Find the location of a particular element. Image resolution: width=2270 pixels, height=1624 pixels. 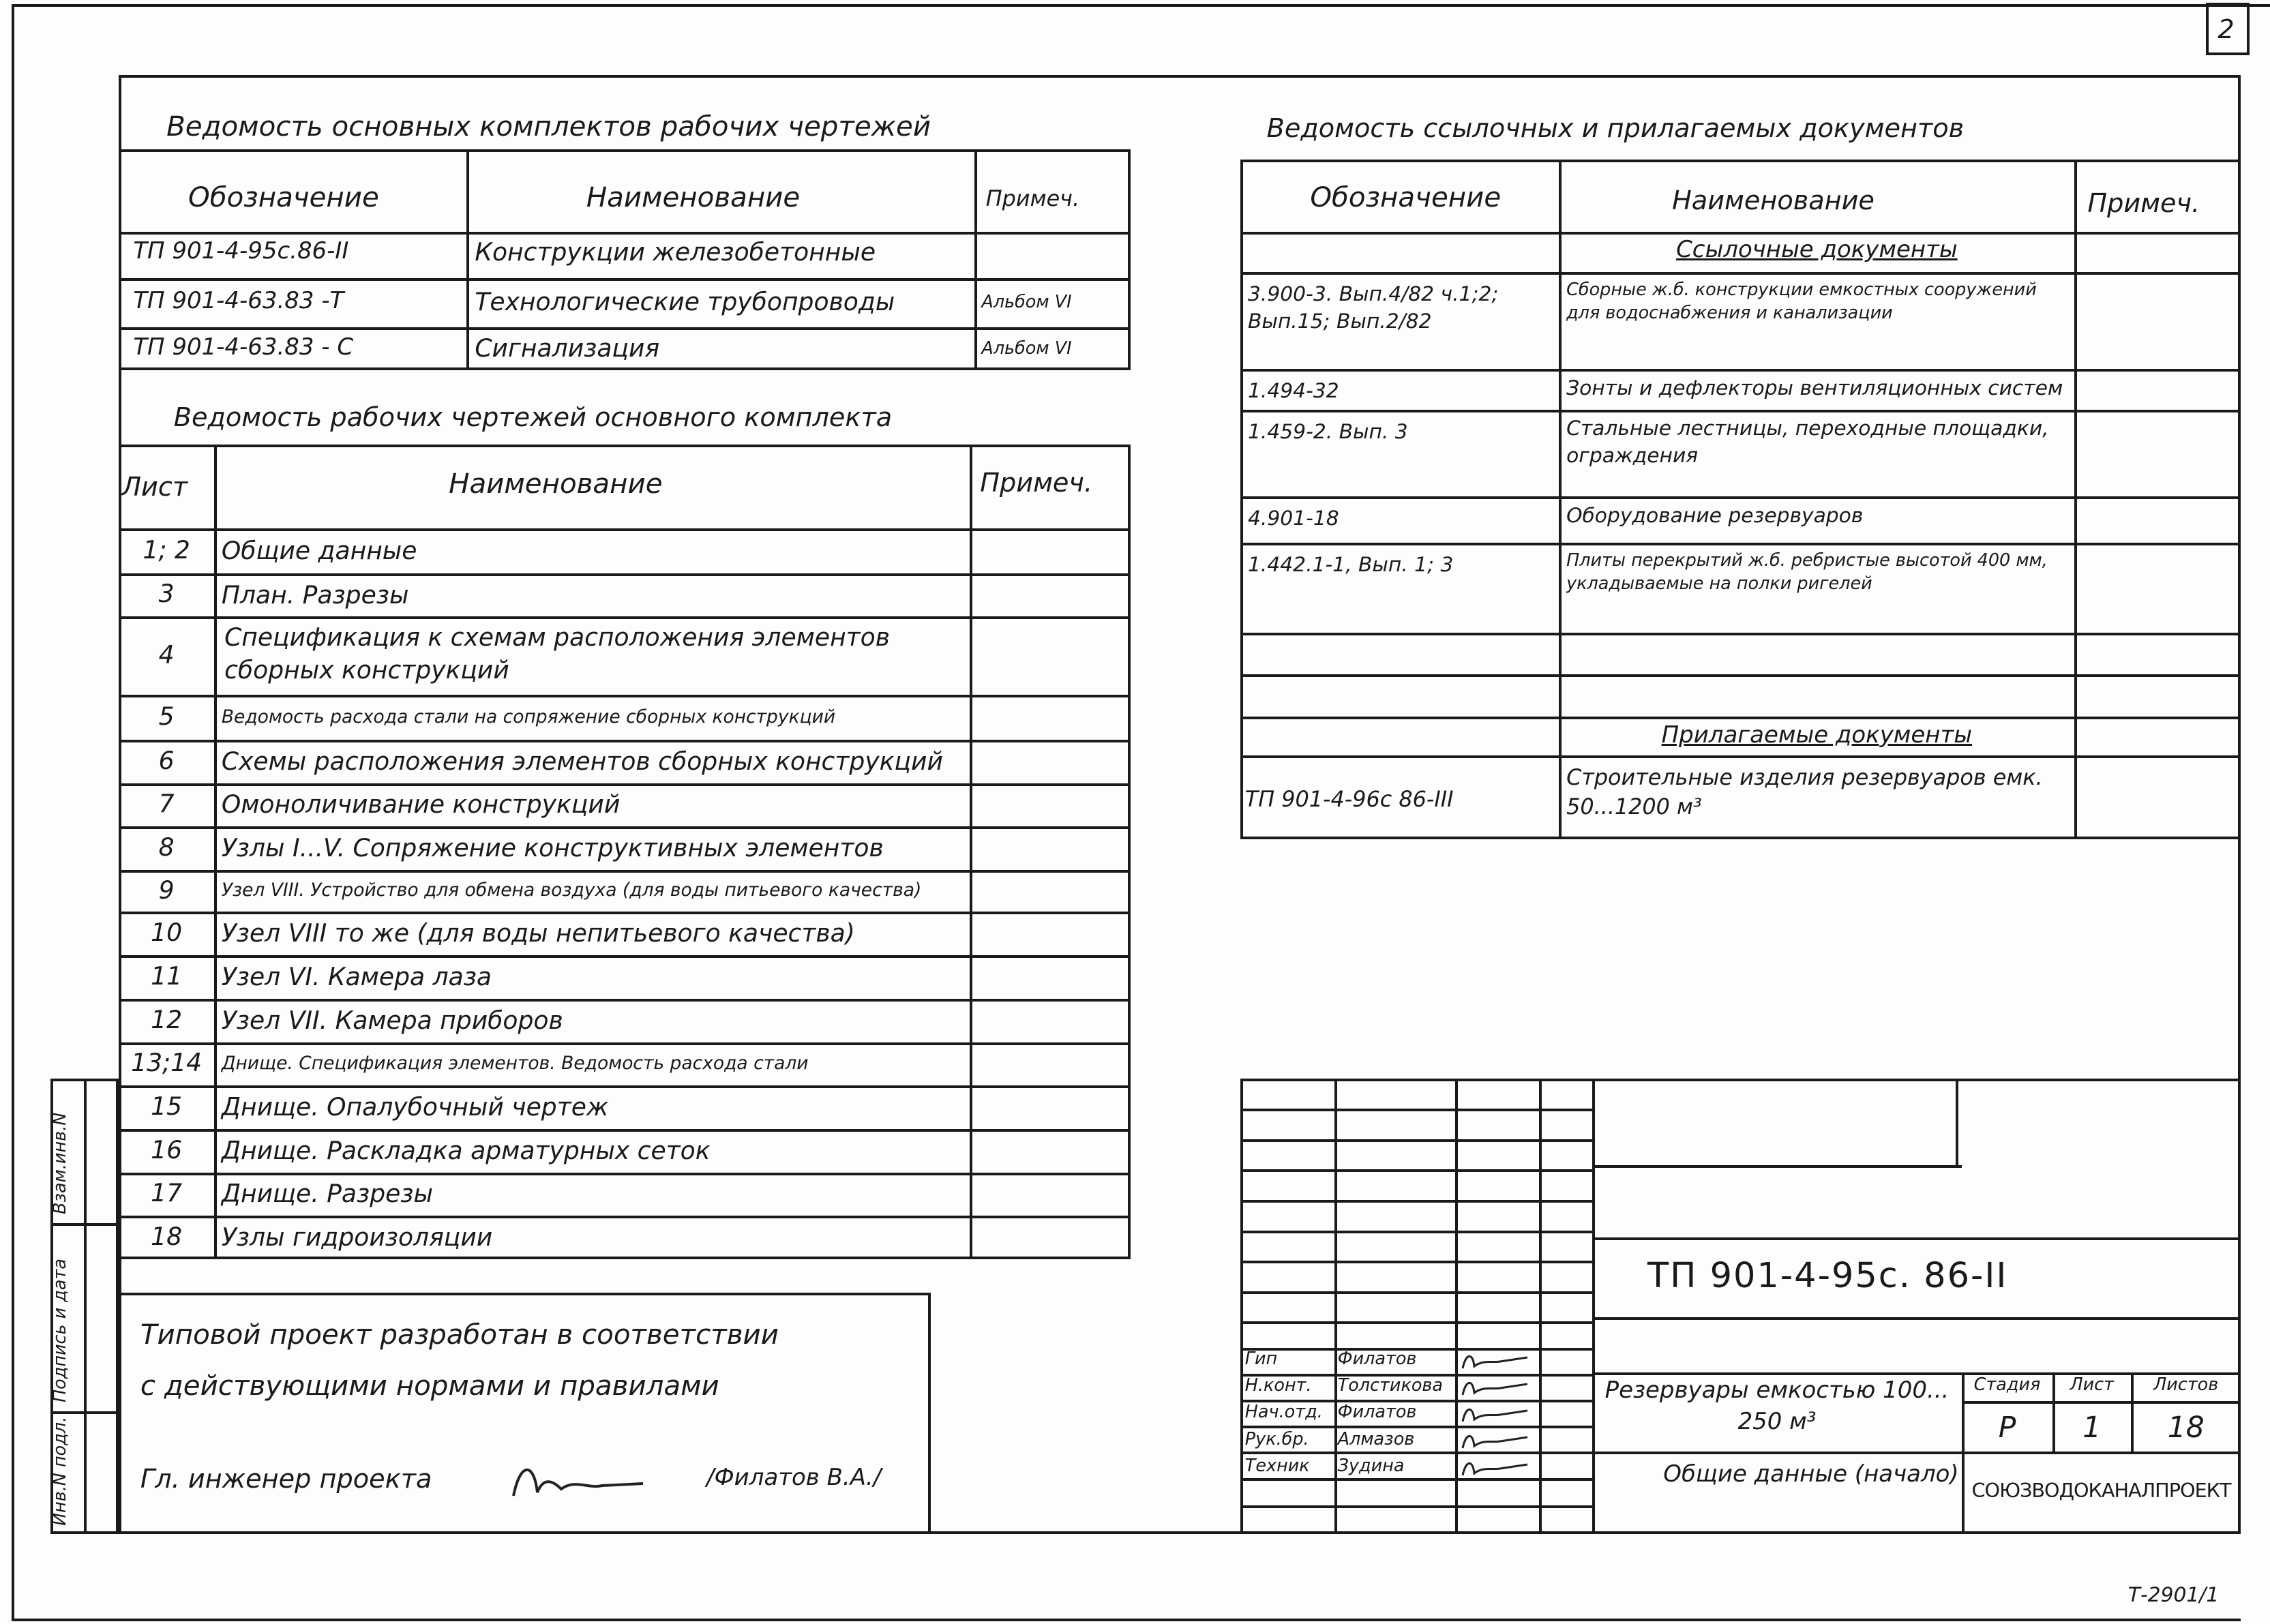

signer-name: Зудина is located at coordinates (1371, 1465).